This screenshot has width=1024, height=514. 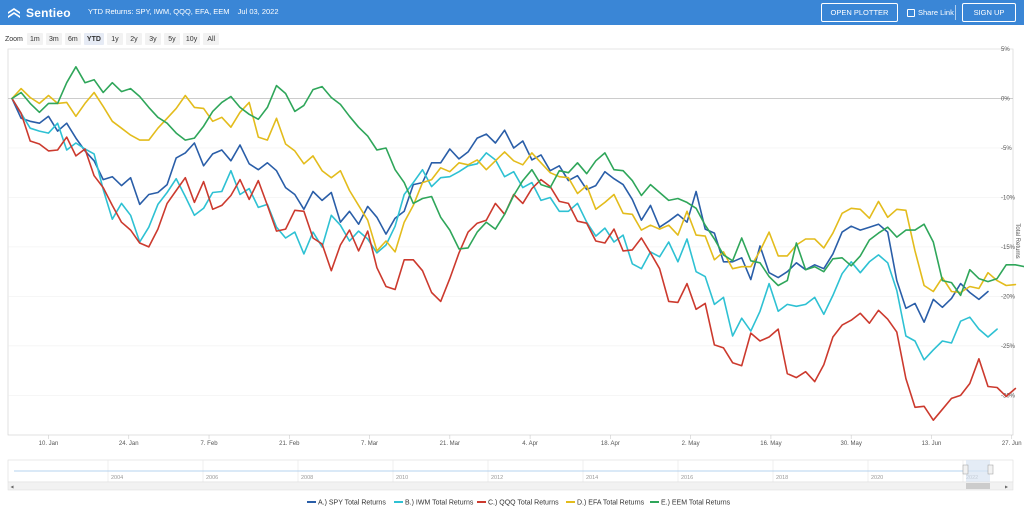 I want to click on navigator-year-label: 2008, so click(x=307, y=478).